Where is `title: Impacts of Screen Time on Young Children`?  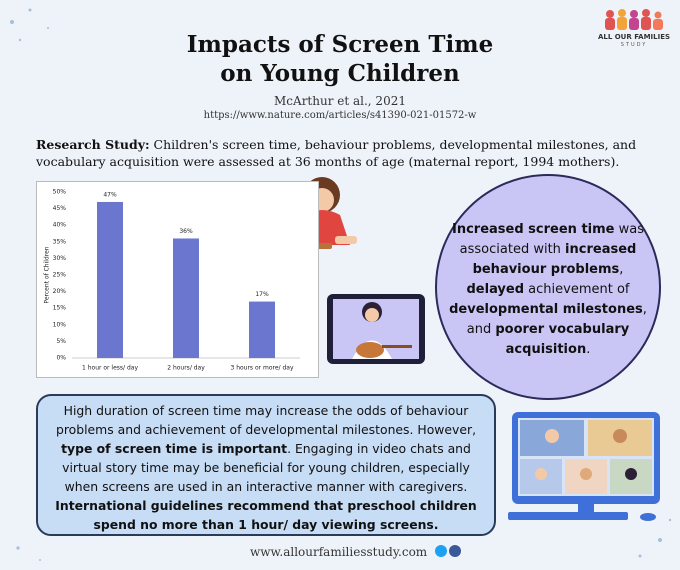
title: Impacts of Screen Time on Young Children is located at coordinates (340, 59).